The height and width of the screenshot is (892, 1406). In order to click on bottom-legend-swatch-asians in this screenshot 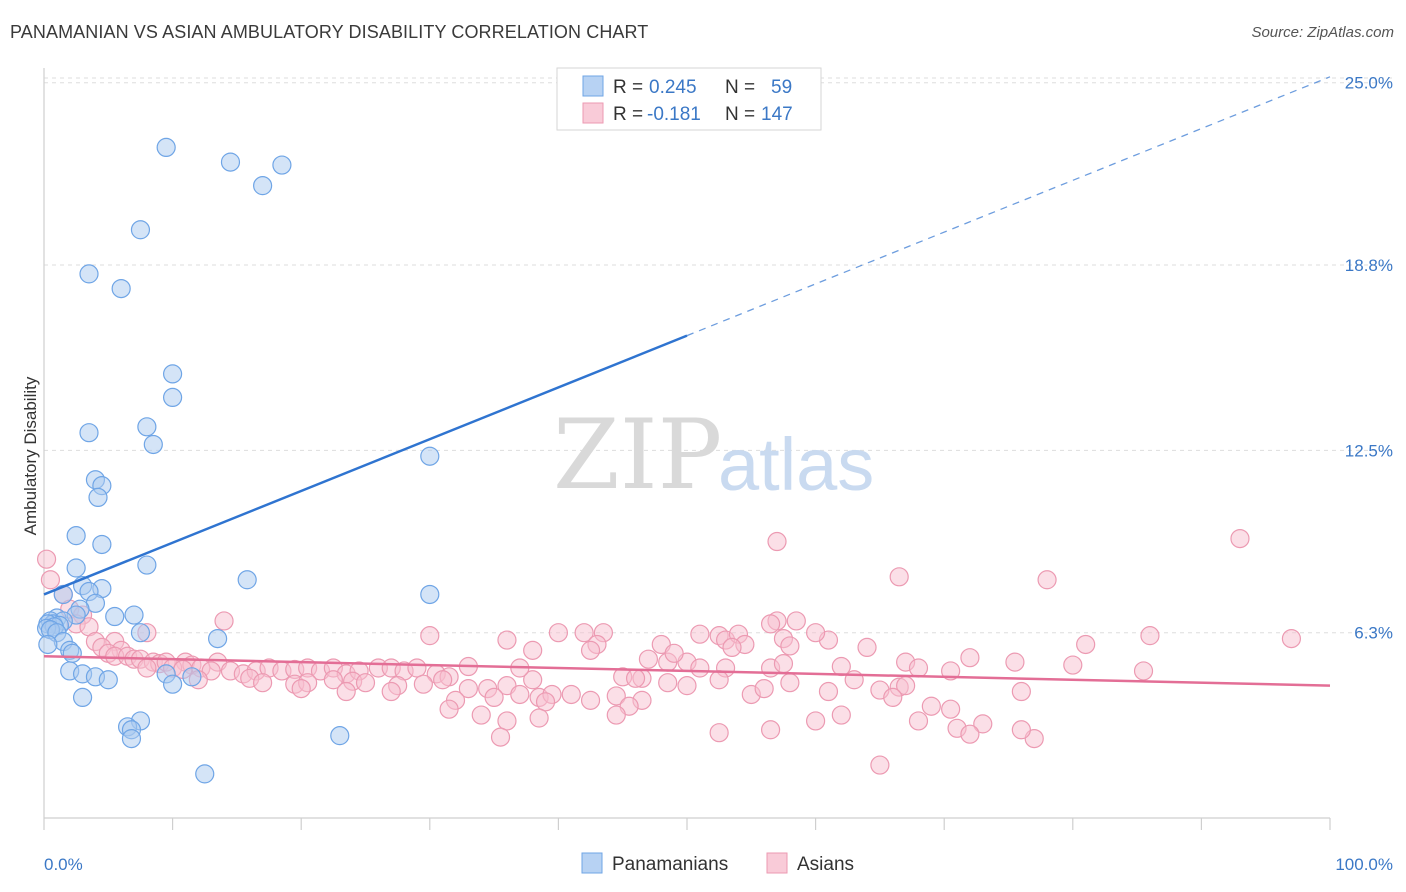, I will do `click(777, 863)`.